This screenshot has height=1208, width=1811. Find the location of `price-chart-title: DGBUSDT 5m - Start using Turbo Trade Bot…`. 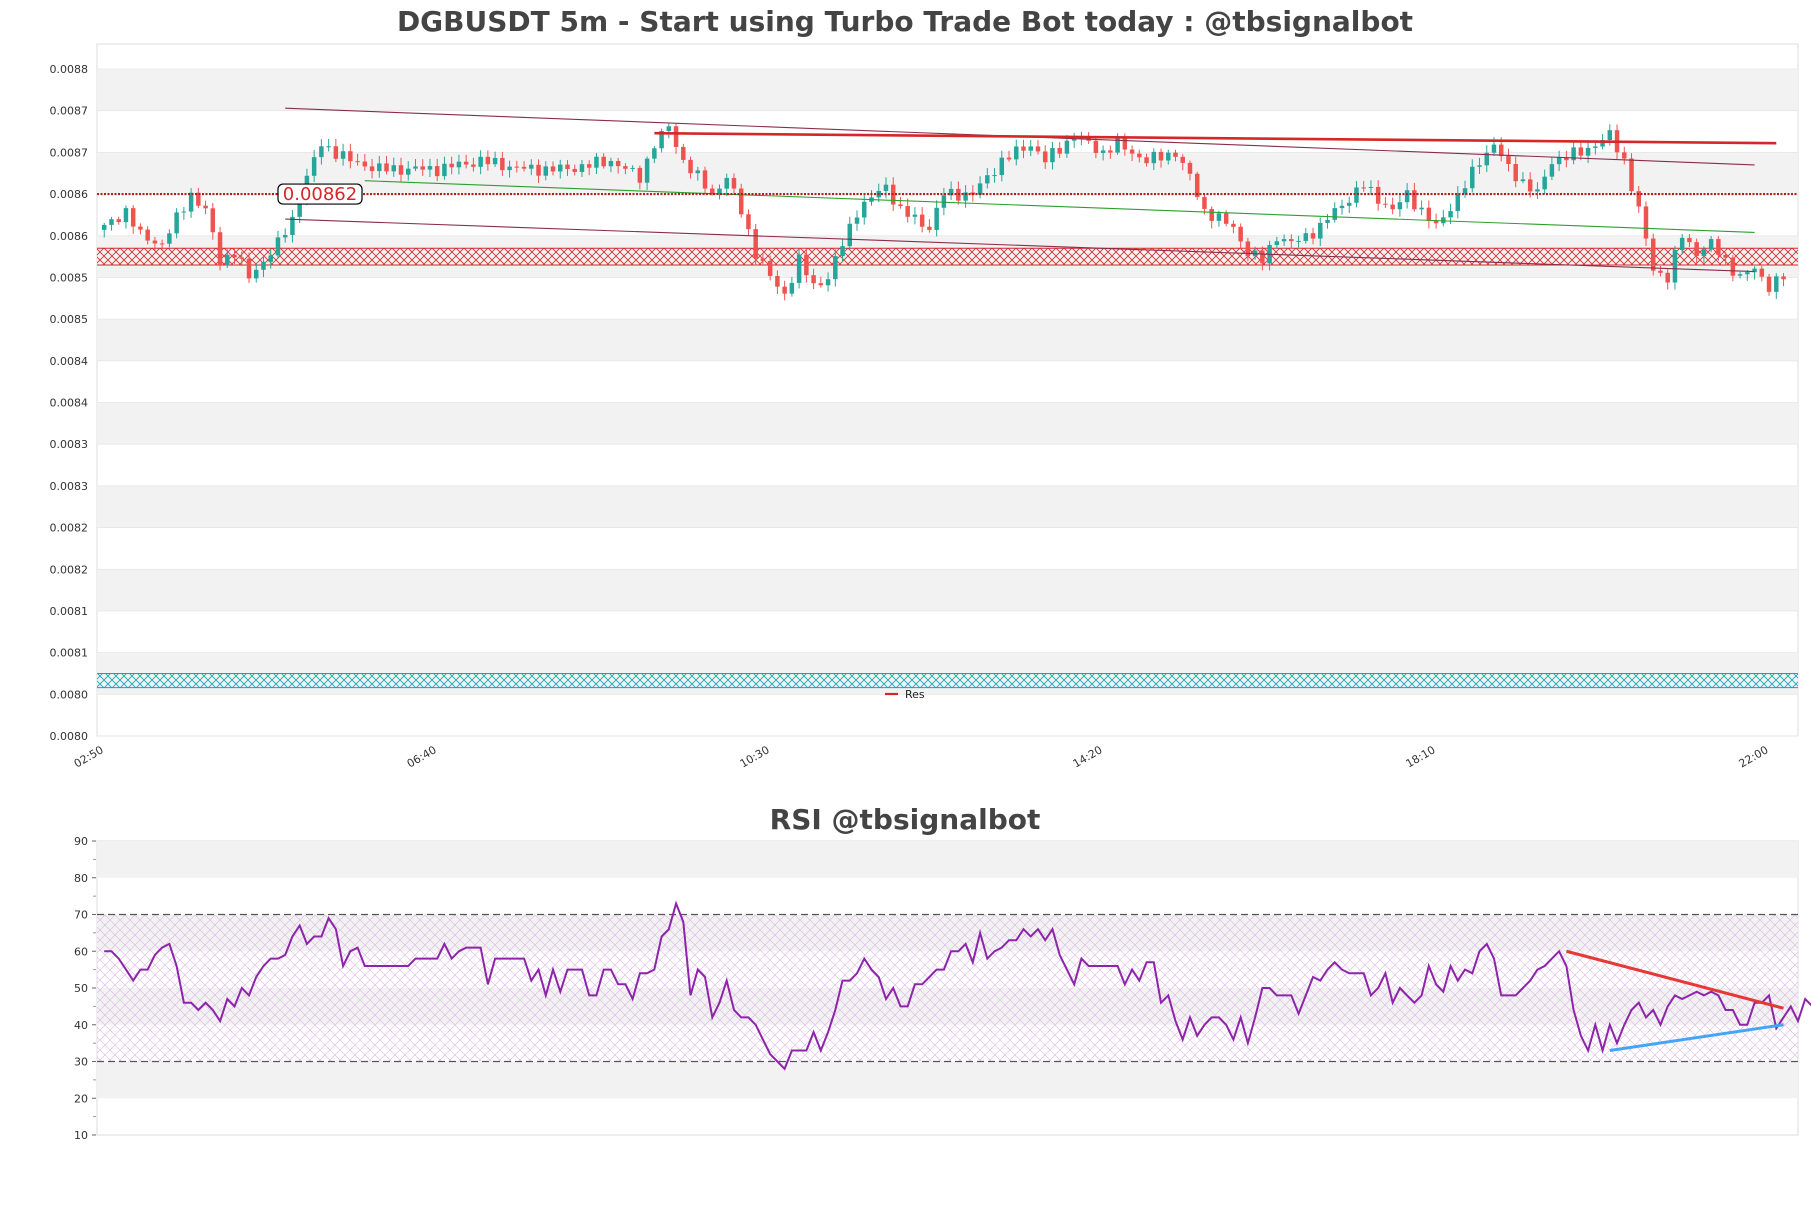

price-chart-title: DGBUSDT 5m - Start using Turbo Trade Bot… is located at coordinates (905, 21).